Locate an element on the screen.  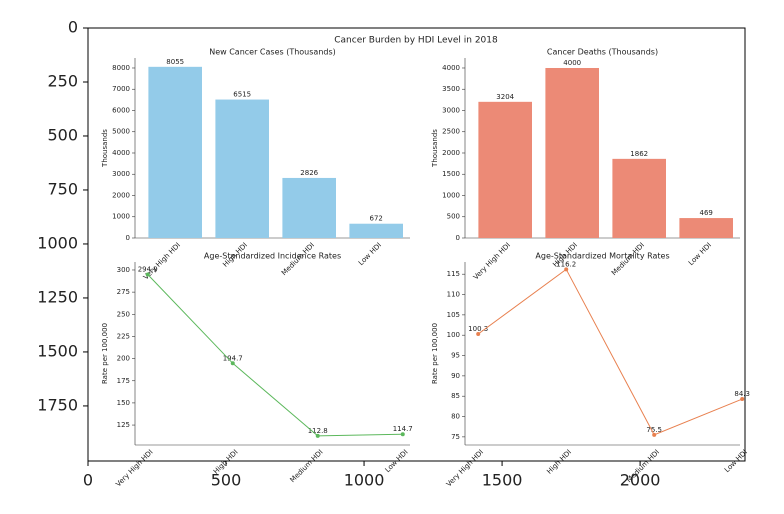
x-tick-label: 1500 is located at coordinates (502, 480).